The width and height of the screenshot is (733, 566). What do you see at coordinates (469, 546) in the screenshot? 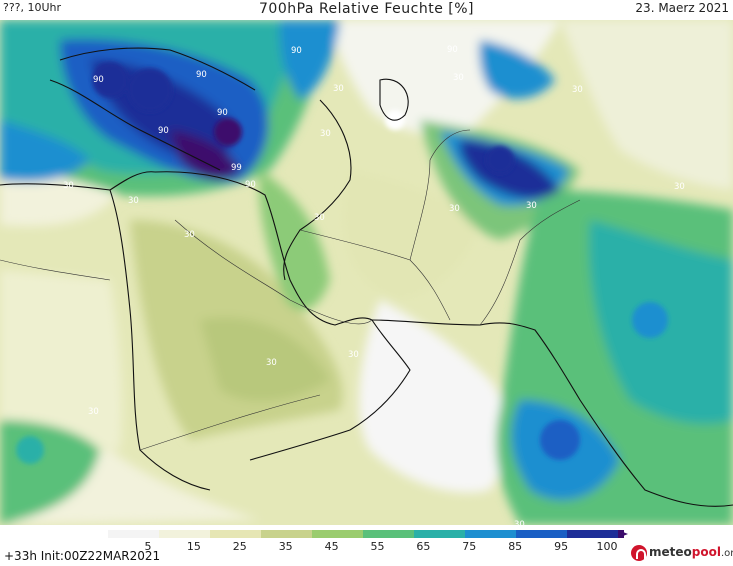
I see `colorbar-tick-label: 75` at bounding box center [469, 546].